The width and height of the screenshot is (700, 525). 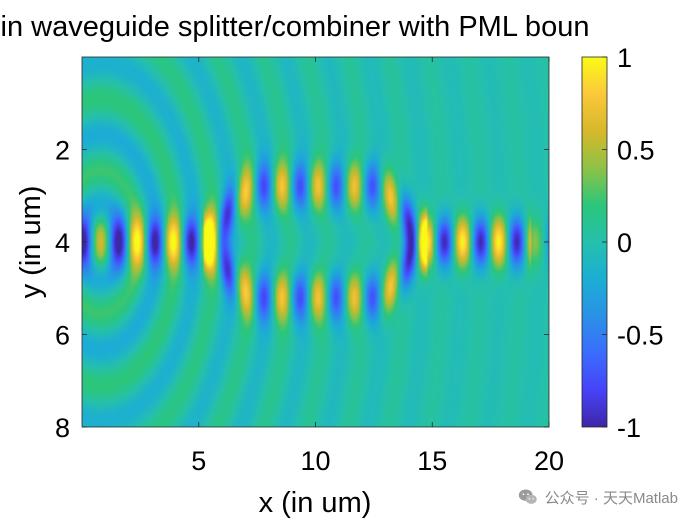 I want to click on y-axis-label: y (in um), so click(x=31, y=242).